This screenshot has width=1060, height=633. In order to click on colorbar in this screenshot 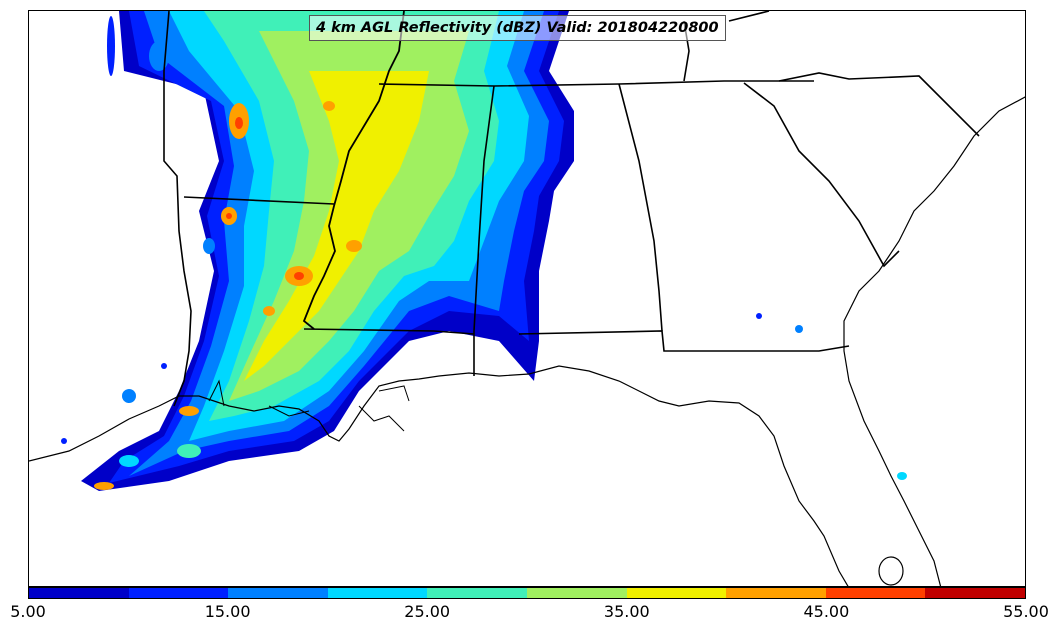, I will do `click(527, 593)`.